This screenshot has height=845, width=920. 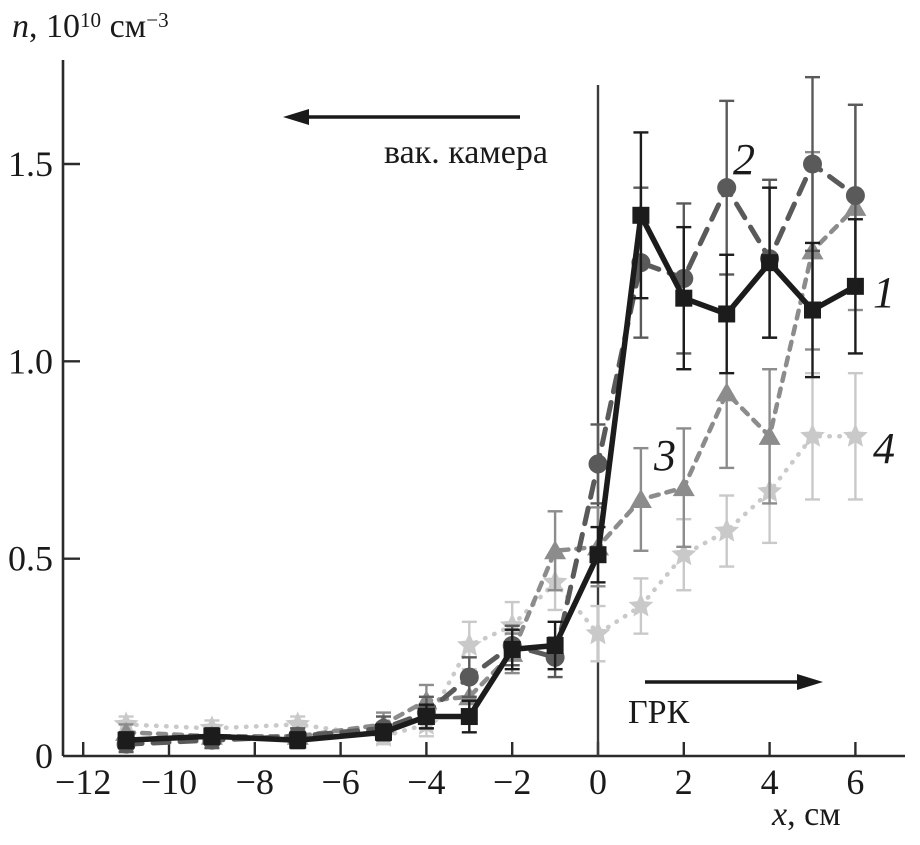 I want to click on y-axis-unit-exponent: −3, so click(x=157, y=19).